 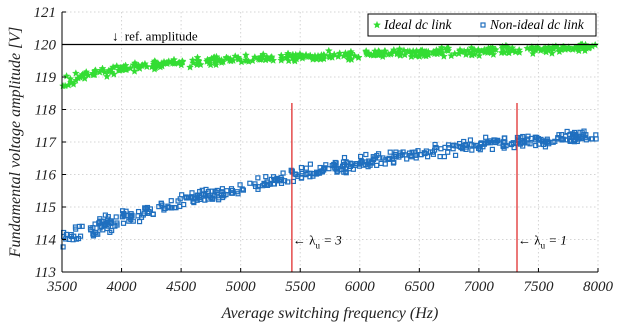 What do you see at coordinates (419, 287) in the screenshot?
I see `x-tick-label: 6500` at bounding box center [419, 287].